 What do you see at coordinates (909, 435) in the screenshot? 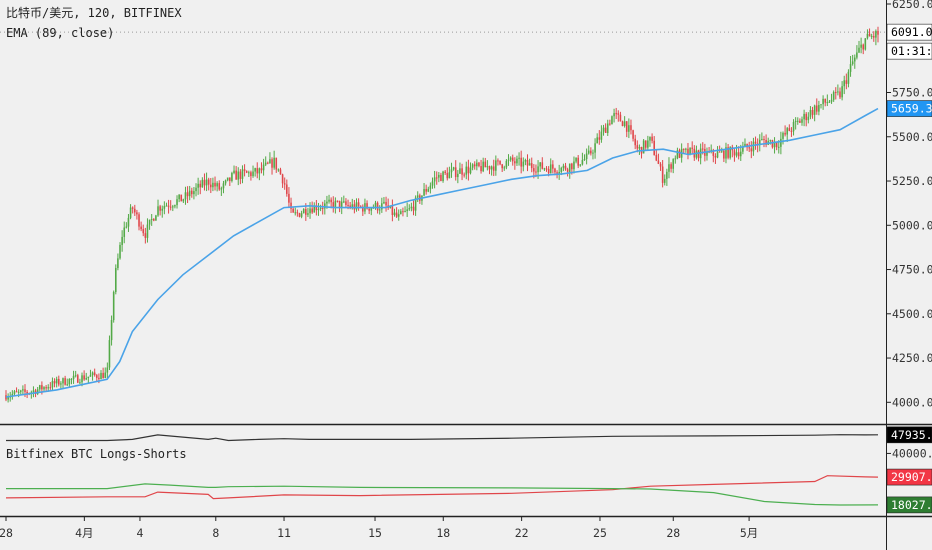
I see `longs-badge-box` at bounding box center [909, 435].